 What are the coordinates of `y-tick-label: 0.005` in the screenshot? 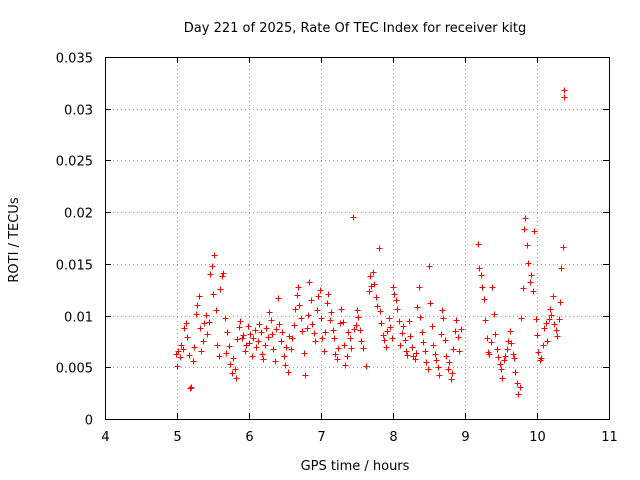 It's located at (74, 369).